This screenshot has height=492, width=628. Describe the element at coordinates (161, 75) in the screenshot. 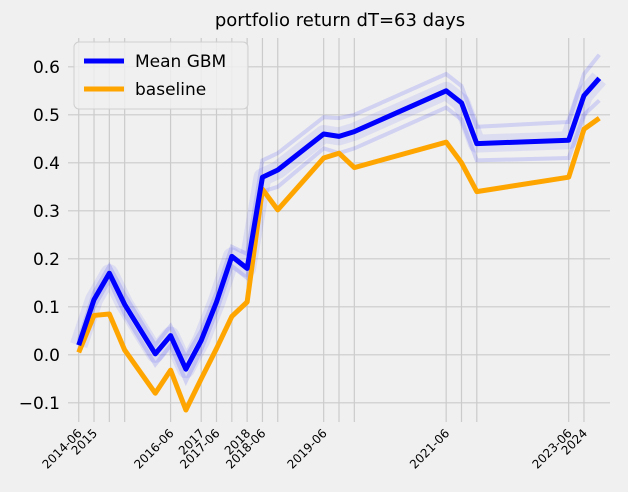

I see `legend: Mean GBM baseline` at that location.